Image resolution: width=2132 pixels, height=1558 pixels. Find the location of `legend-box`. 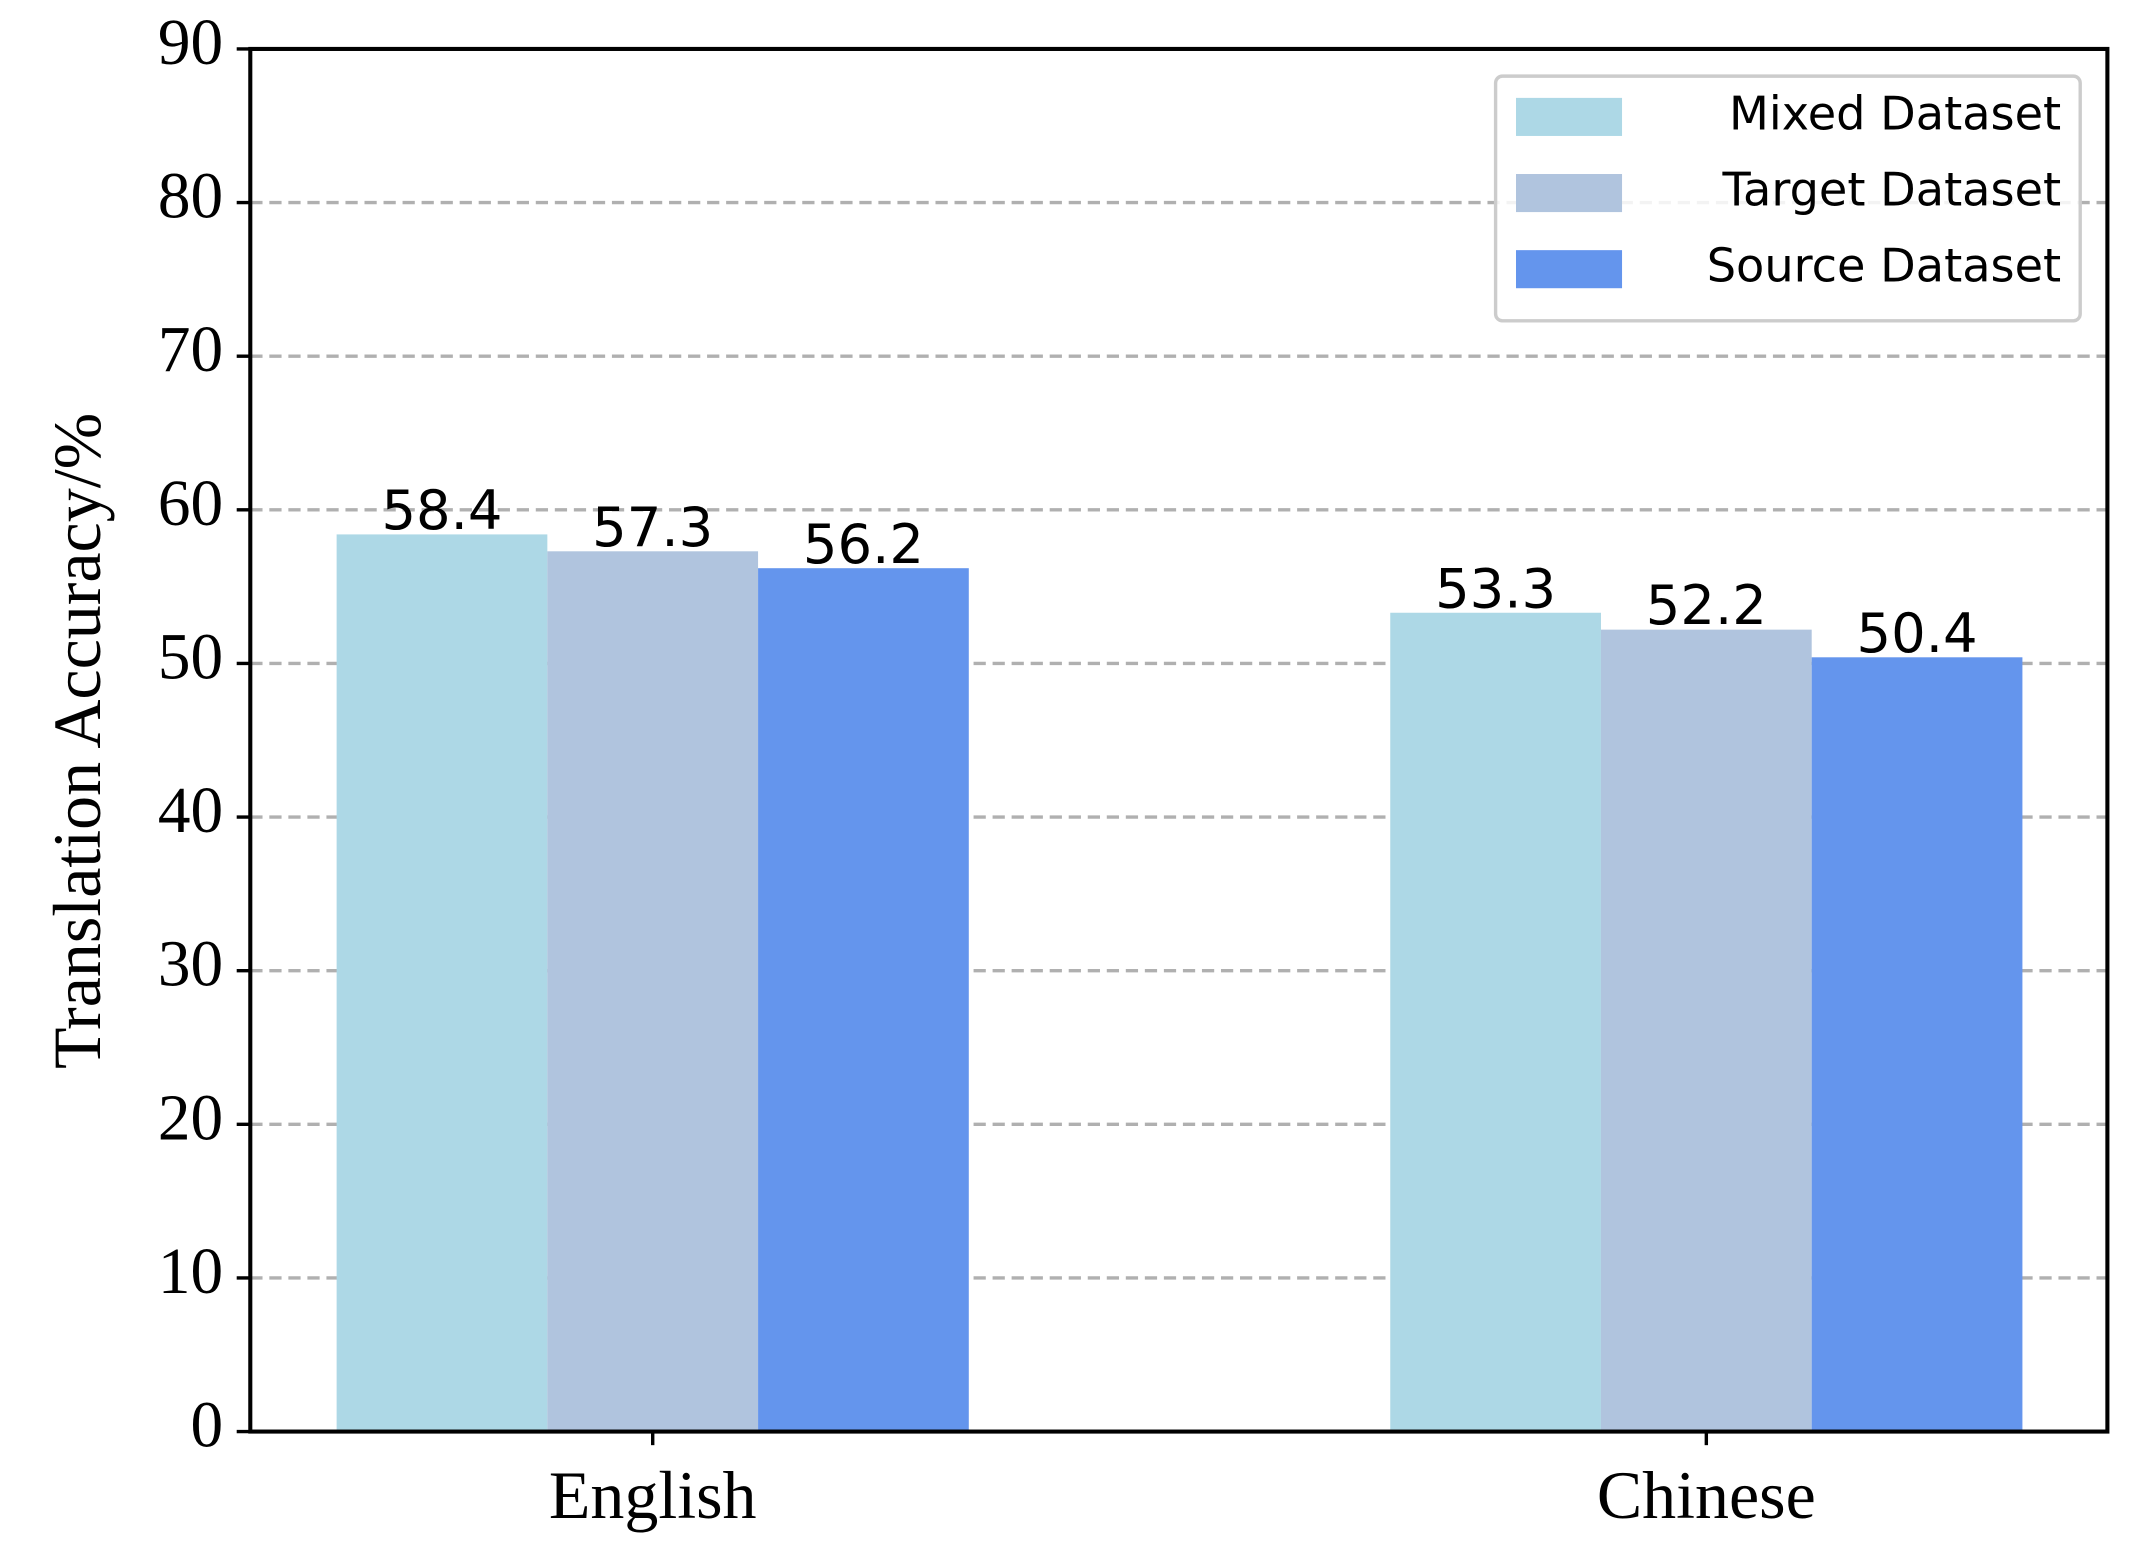

legend-box is located at coordinates (1787, 198).